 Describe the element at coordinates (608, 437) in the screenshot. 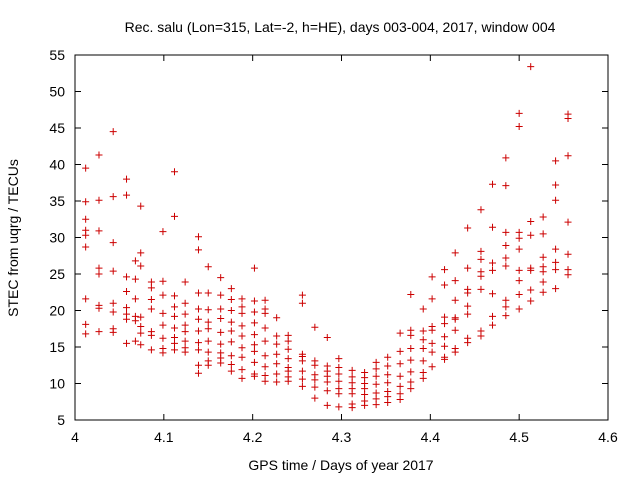

I see `x-tick-label: 4.6` at that location.